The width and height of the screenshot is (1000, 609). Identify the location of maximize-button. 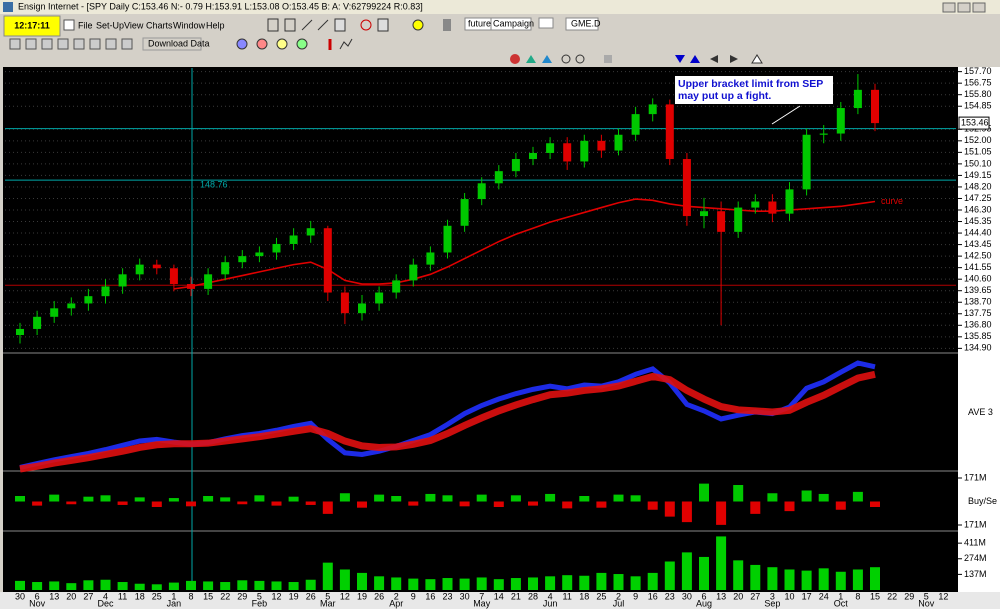
(964, 7).